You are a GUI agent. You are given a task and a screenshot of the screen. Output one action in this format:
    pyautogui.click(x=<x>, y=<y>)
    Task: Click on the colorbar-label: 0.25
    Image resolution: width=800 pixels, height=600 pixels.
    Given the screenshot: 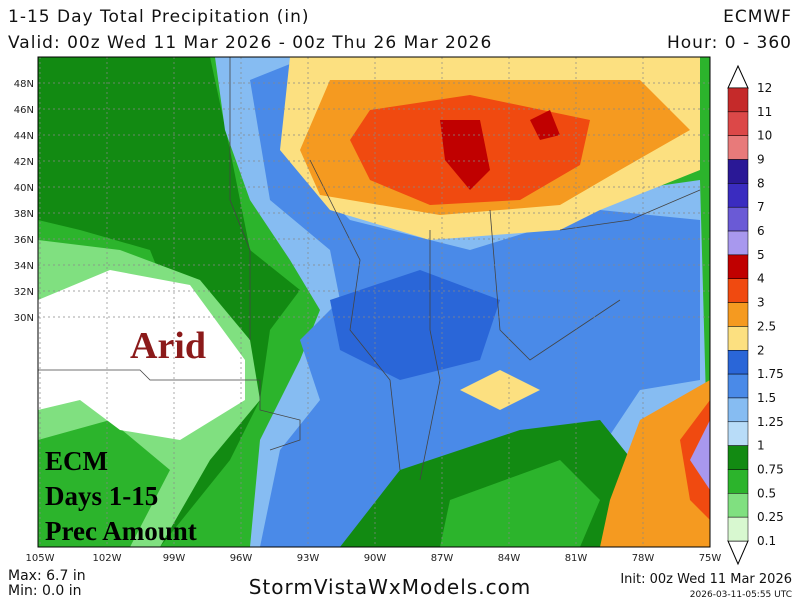 What is the action you would take?
    pyautogui.click(x=770, y=517)
    